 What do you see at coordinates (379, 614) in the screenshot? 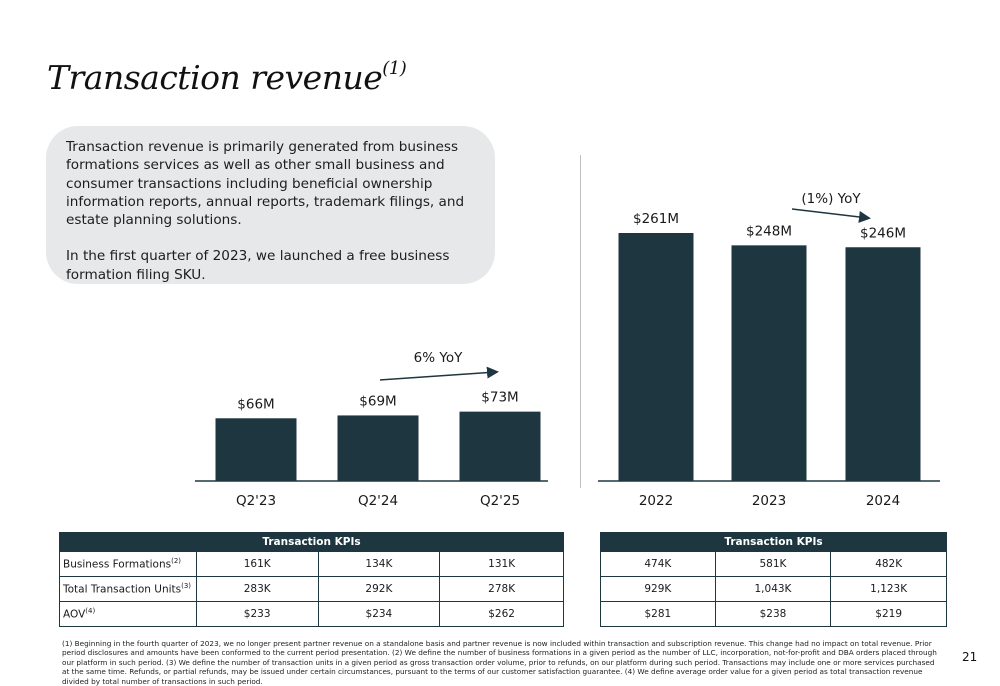
I see `table-cell: $234` at bounding box center [379, 614].